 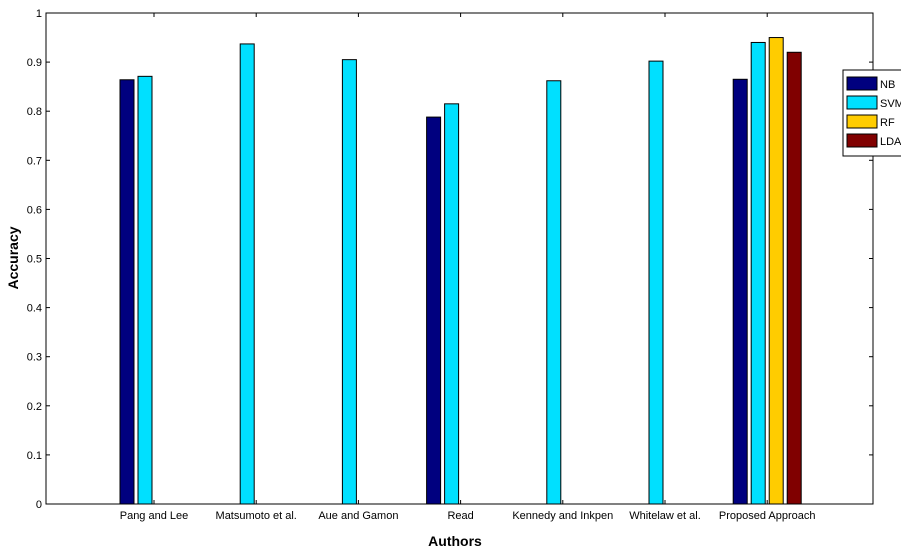 What do you see at coordinates (862, 102) in the screenshot?
I see `legend-swatch-svm` at bounding box center [862, 102].